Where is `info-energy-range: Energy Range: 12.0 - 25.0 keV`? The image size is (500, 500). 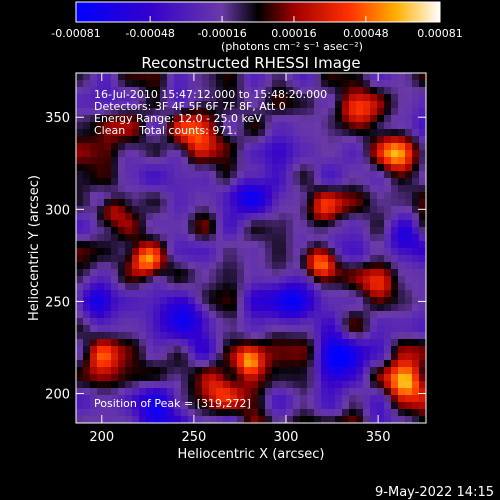
info-energy-range: Energy Range: 12.0 - 25.0 keV is located at coordinates (178, 118).